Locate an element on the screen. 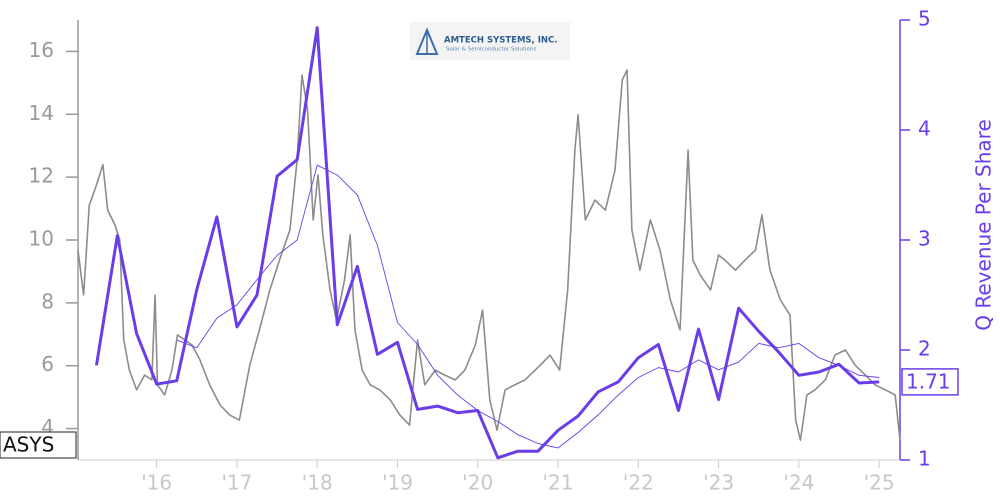  x-tick-label: '22 is located at coordinates (638, 483).